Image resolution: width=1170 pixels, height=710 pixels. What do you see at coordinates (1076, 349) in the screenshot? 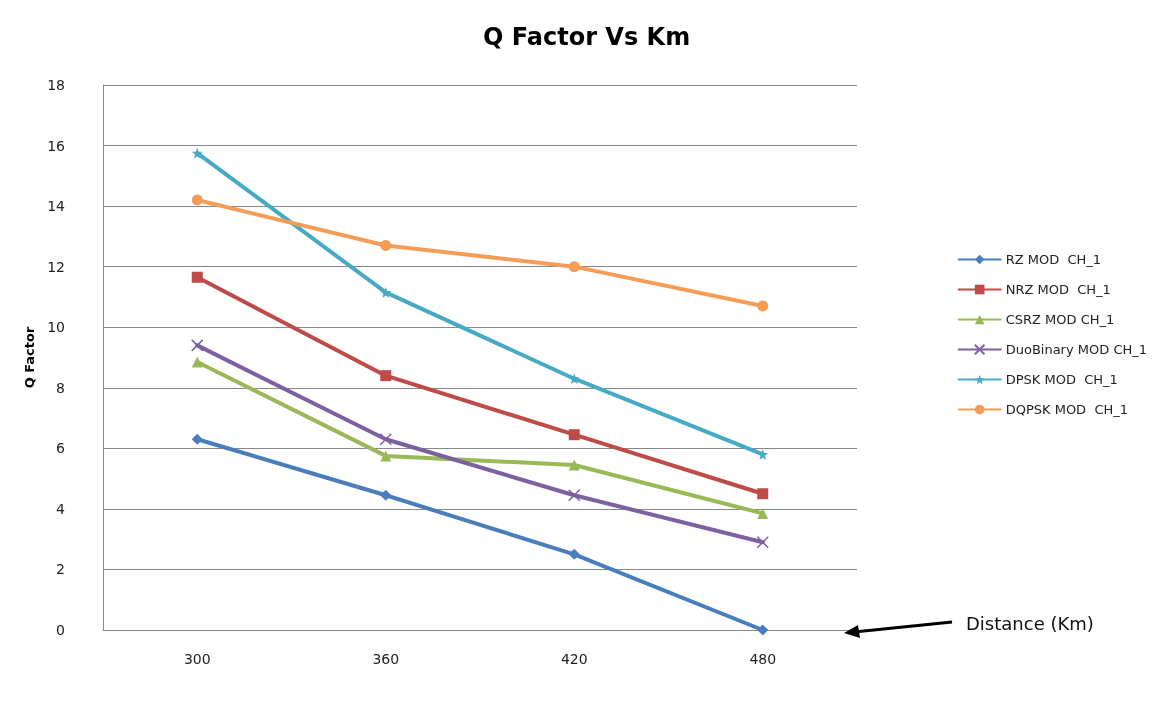
I see `legend-label: DuoBinary MOD CH_1` at bounding box center [1076, 349].